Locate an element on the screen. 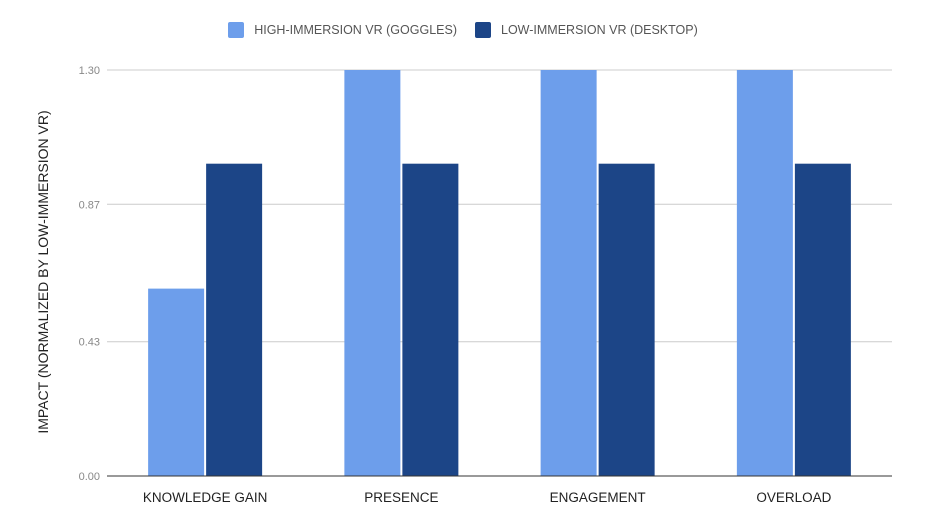 This screenshot has width=926, height=525. x-tick-label: KNOWLEDGE GAIN is located at coordinates (205, 497).